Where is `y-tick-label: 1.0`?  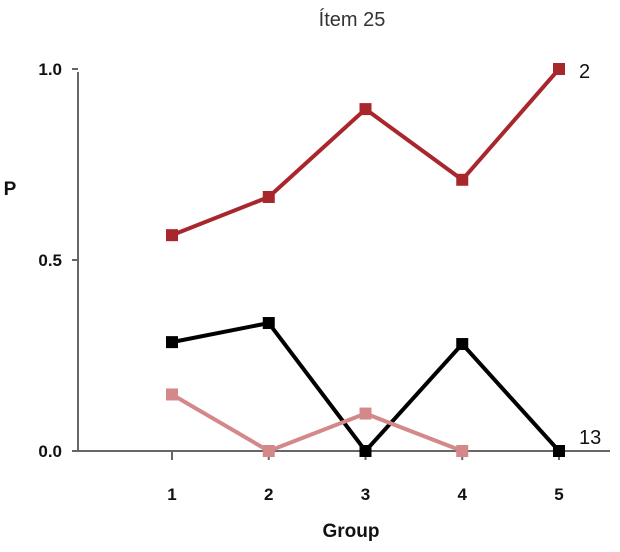
y-tick-label: 1.0 is located at coordinates (50, 69).